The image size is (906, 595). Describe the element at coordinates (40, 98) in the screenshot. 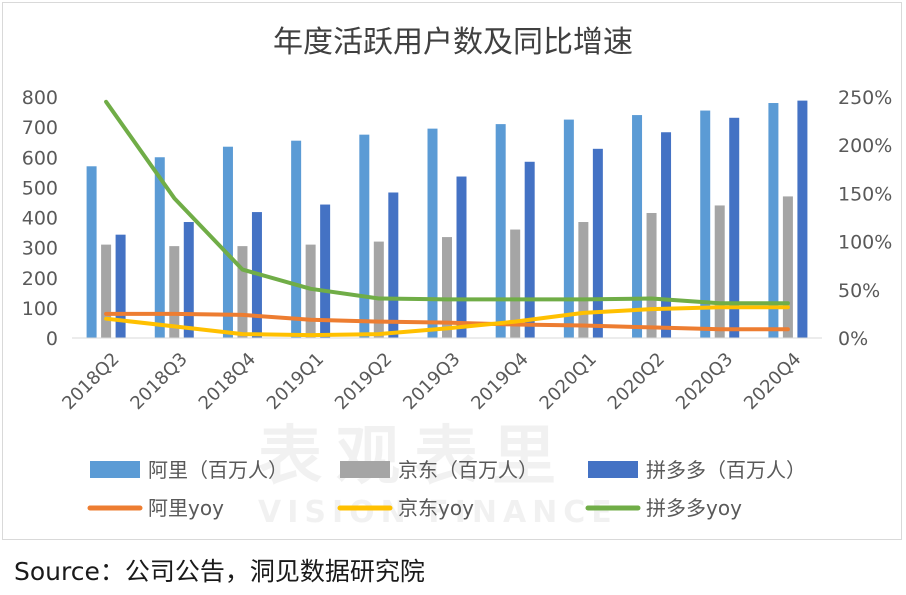

I see `y-left-tick-label: 800` at that location.